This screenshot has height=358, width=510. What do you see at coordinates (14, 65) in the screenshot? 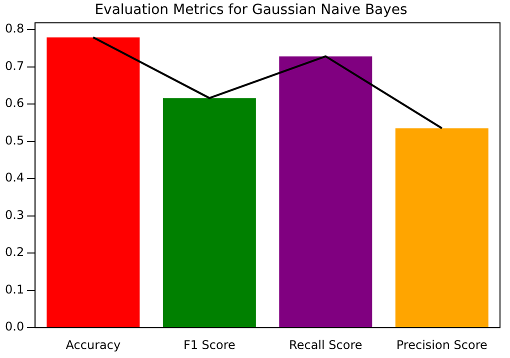
I see `y-tick-label: 0.7` at bounding box center [14, 65].